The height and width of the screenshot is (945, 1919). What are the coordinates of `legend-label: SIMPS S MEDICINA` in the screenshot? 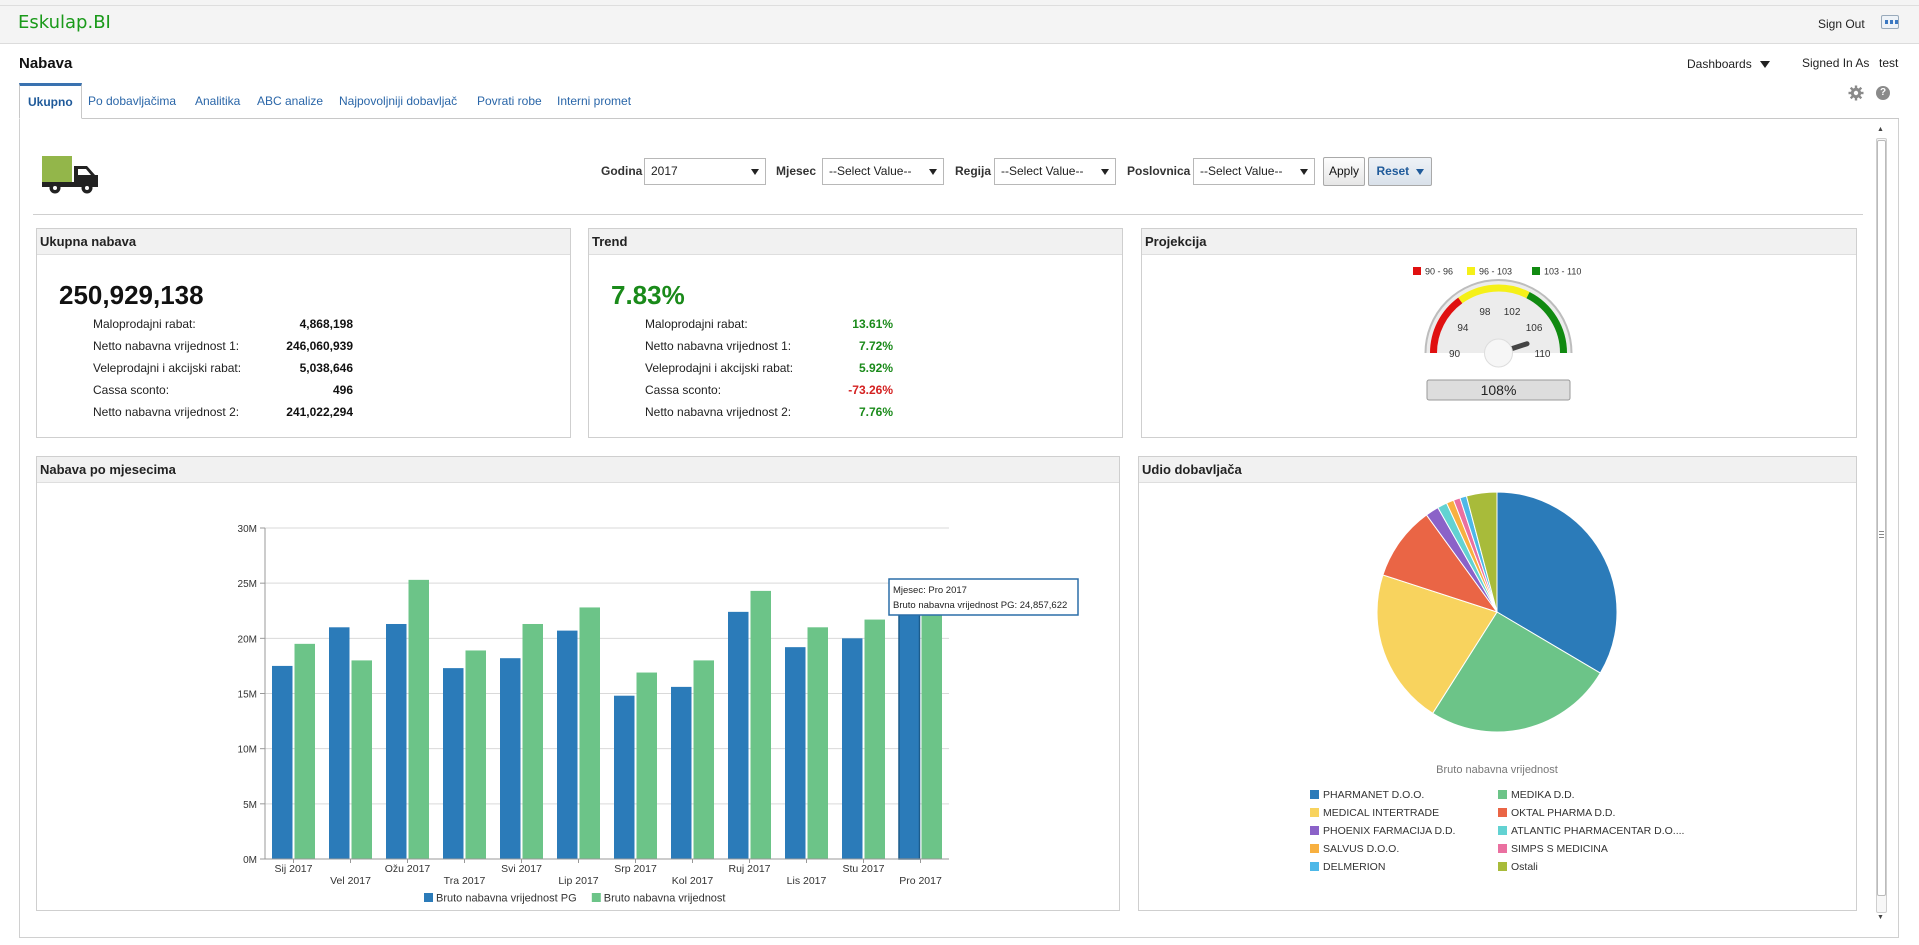 It's located at (1559, 849).